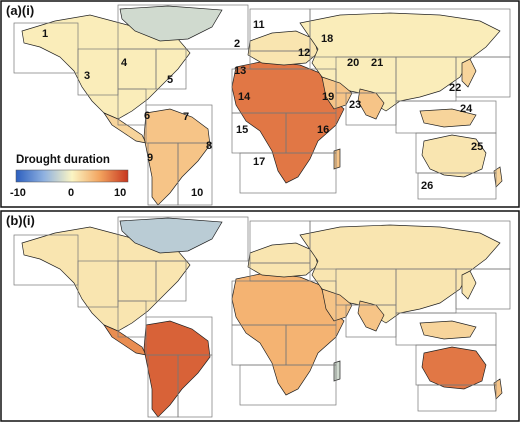  I want to click on region-number-26: 26, so click(427, 186).